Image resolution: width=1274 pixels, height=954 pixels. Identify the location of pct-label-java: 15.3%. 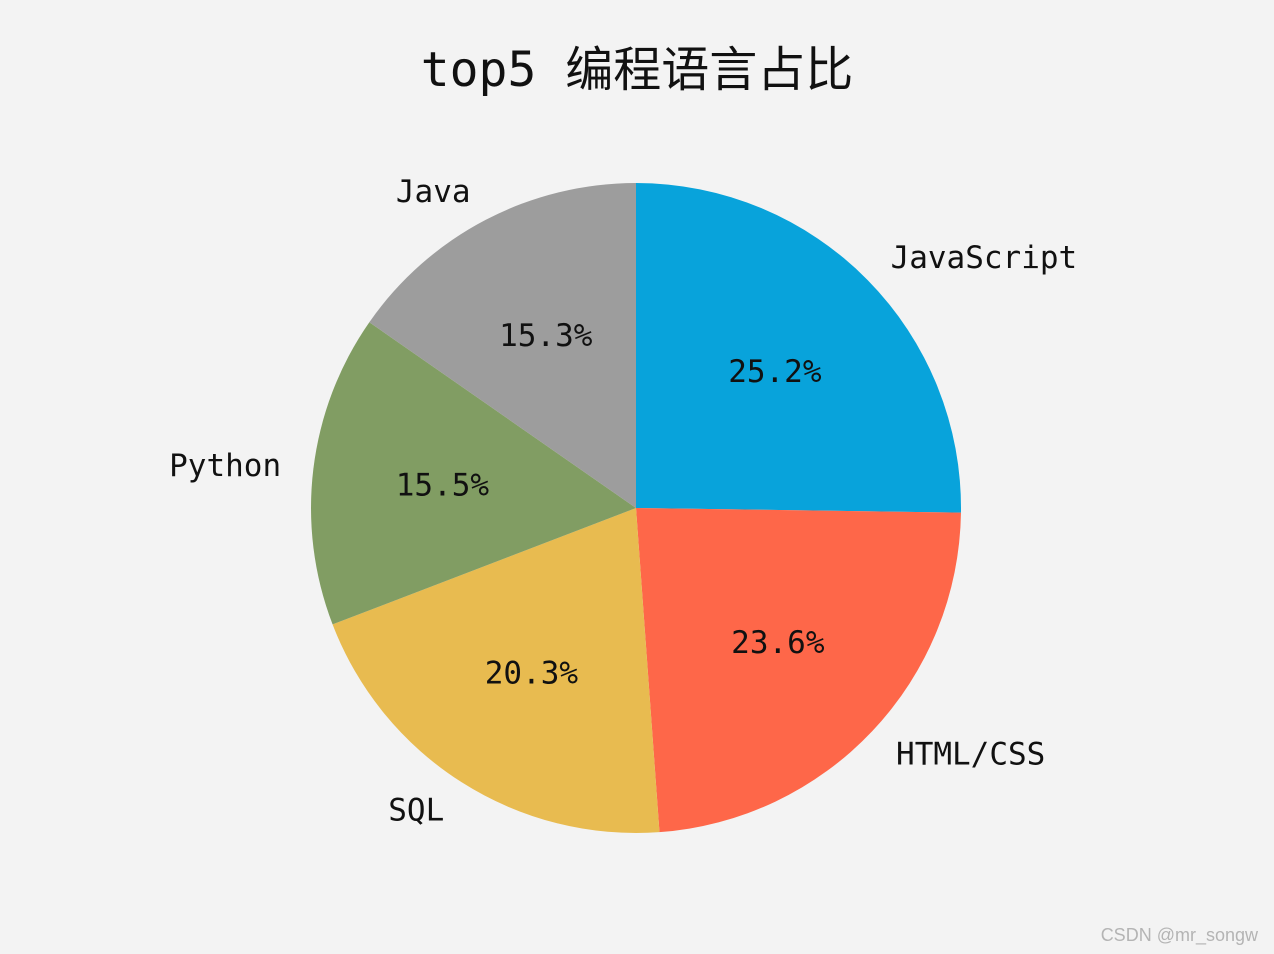
(546, 336).